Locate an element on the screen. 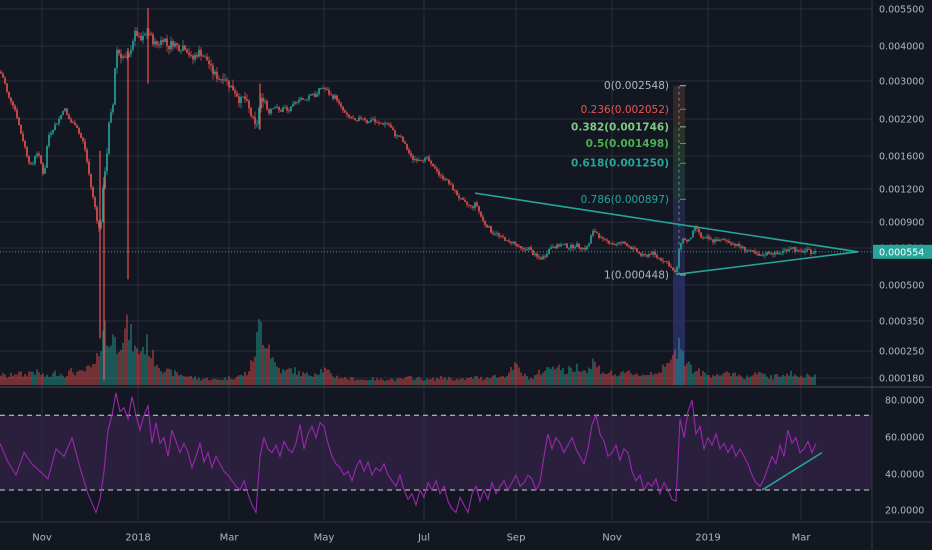 The width and height of the screenshot is (932, 550). triangle-upper-line is located at coordinates (666, 222).